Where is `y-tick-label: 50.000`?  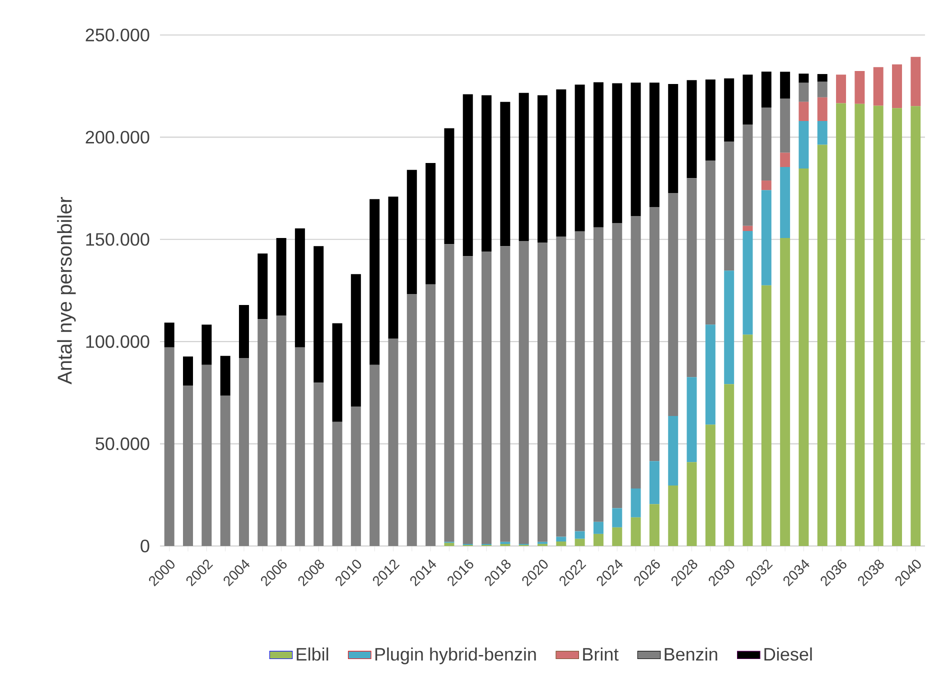 y-tick-label: 50.000 is located at coordinates (123, 443).